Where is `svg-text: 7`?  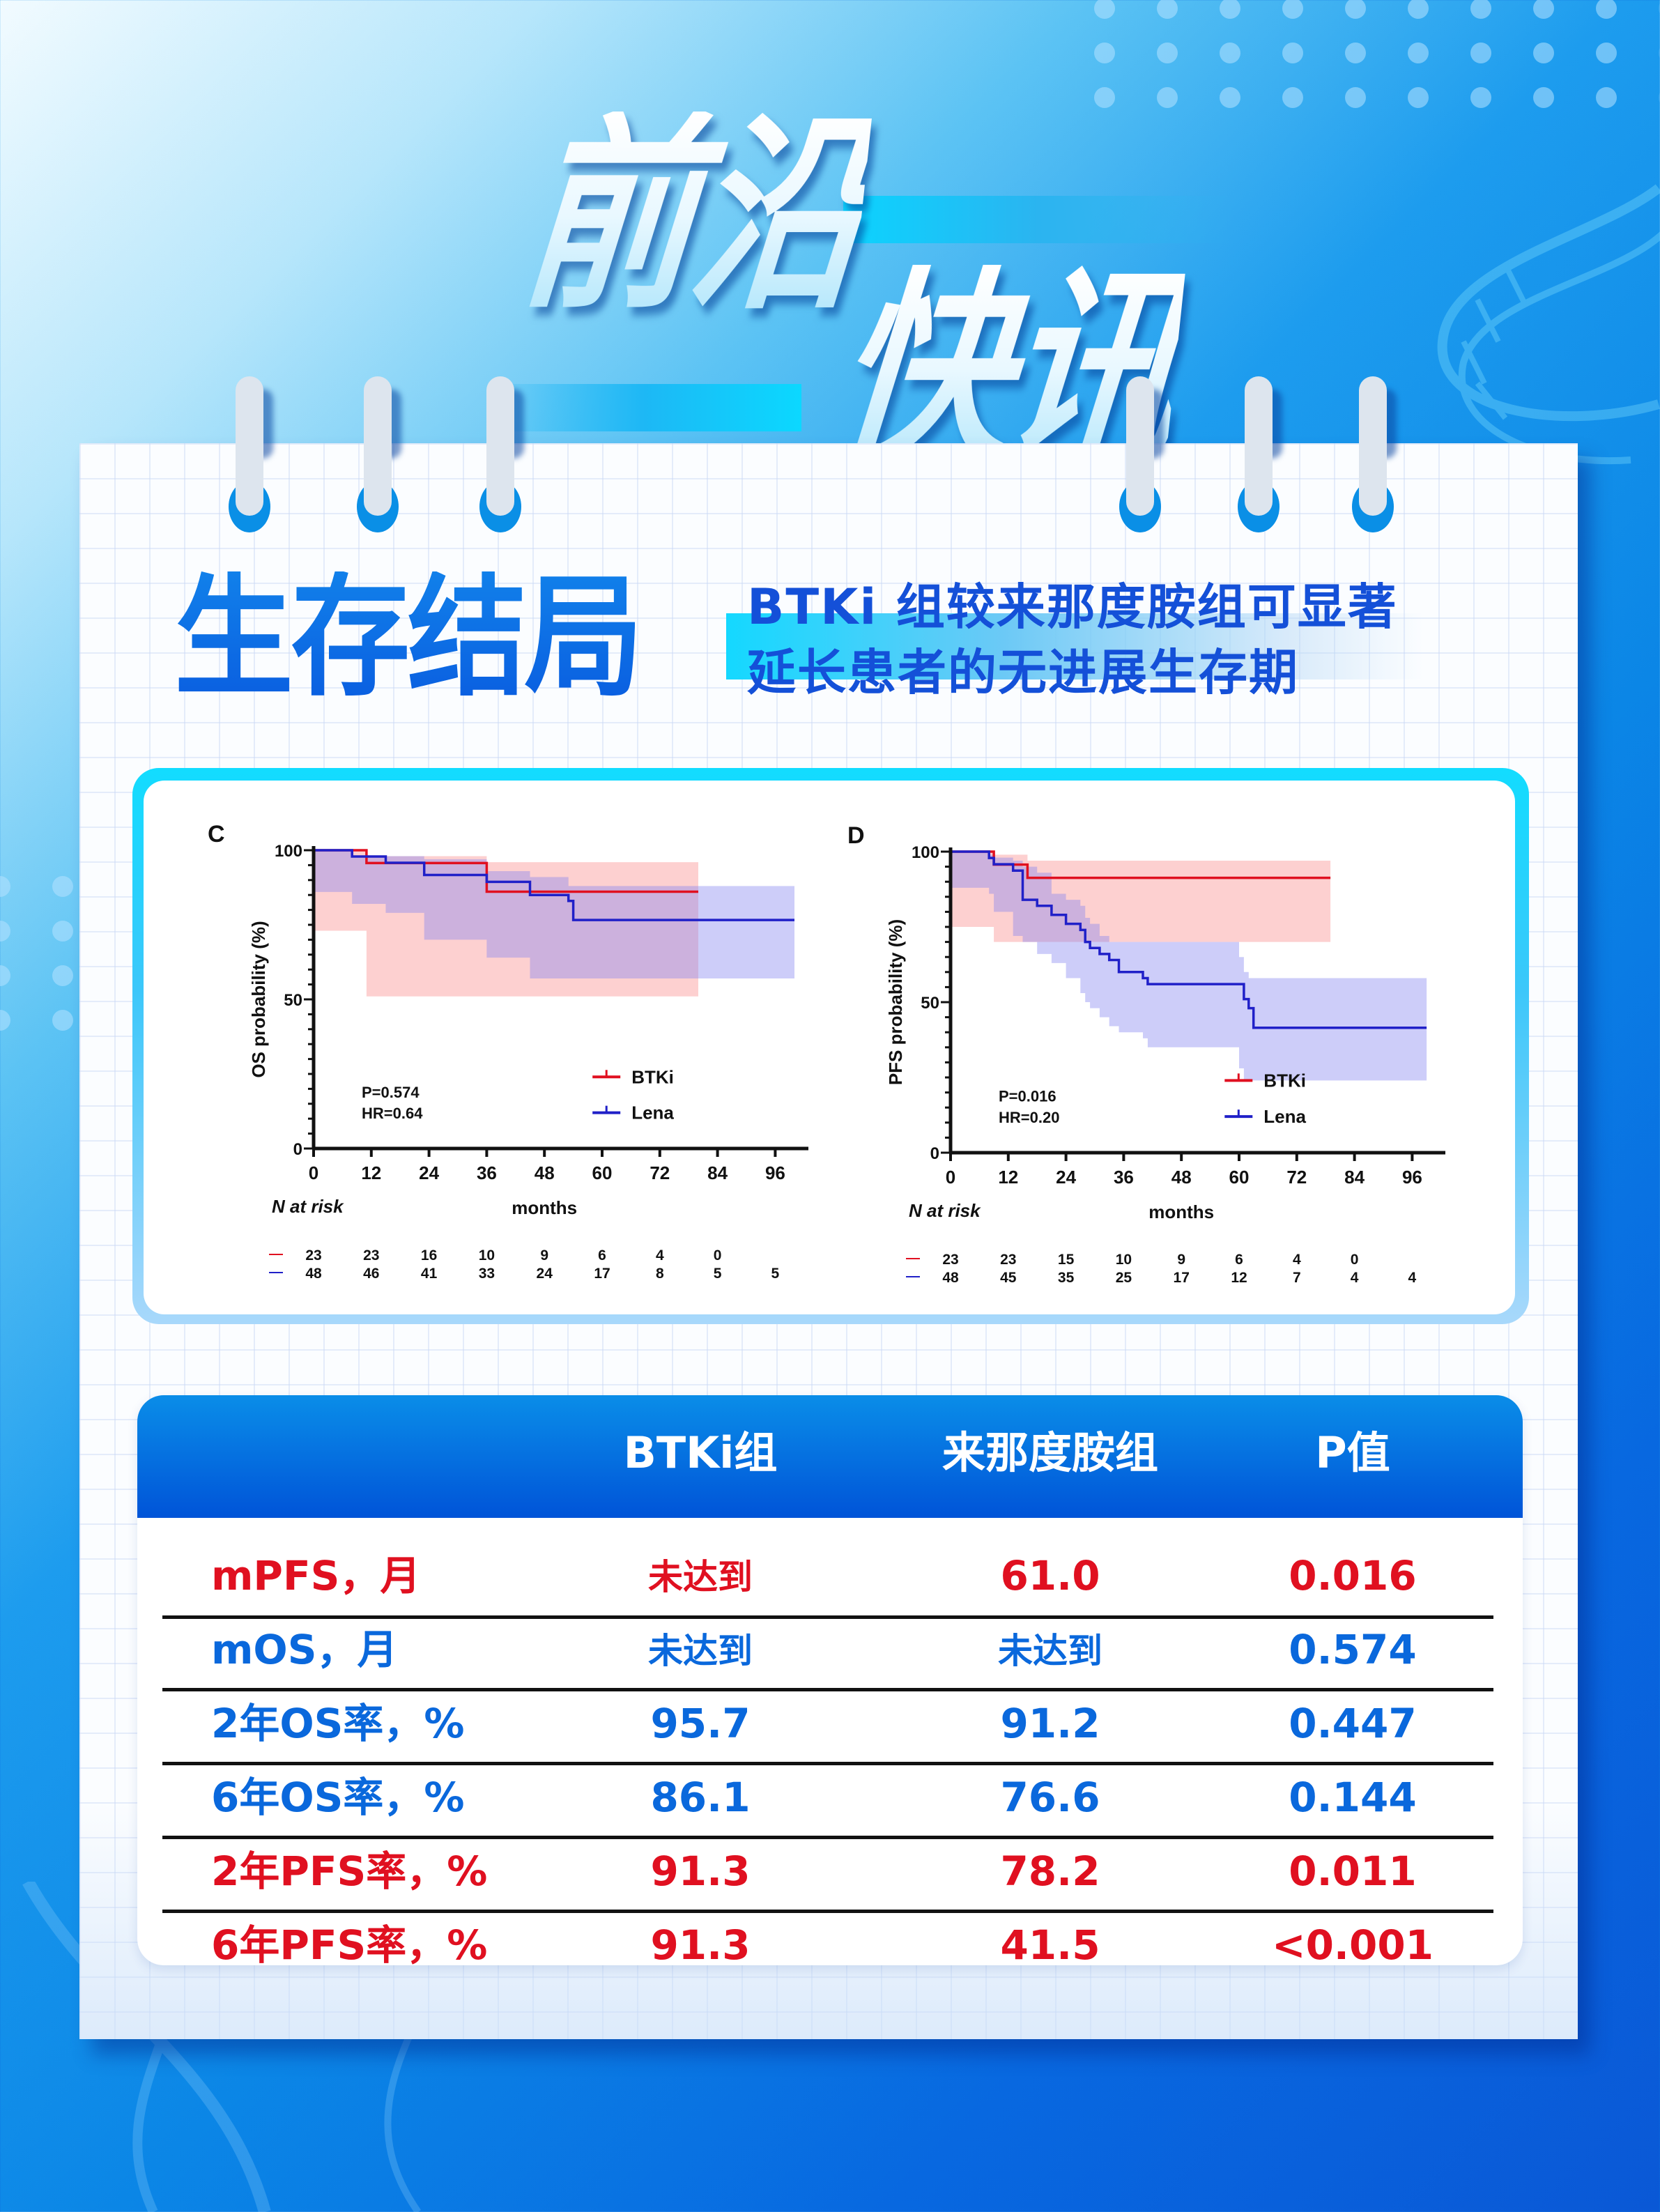 svg-text: 7 is located at coordinates (1297, 1278).